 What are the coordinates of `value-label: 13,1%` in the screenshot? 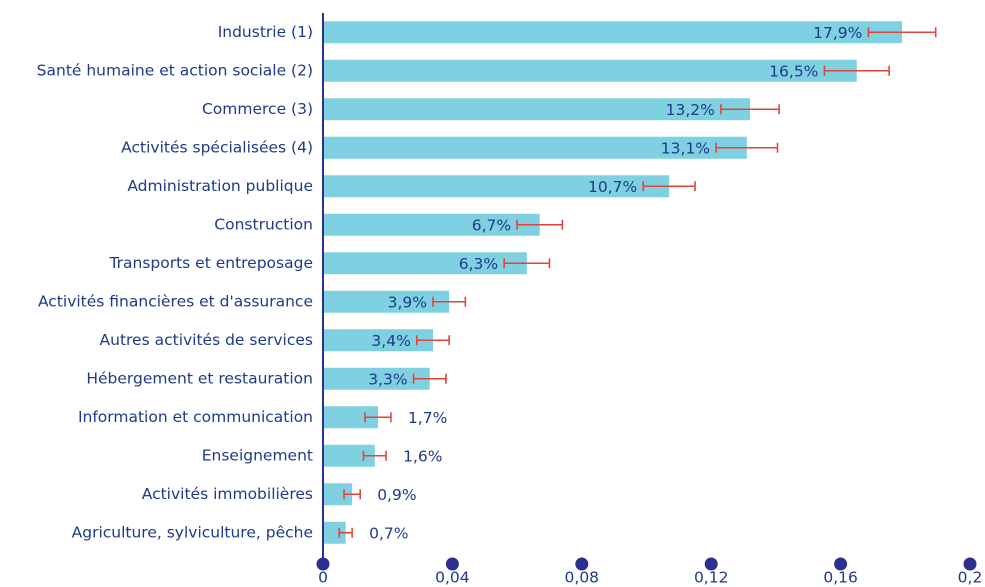 It's located at (685, 148).